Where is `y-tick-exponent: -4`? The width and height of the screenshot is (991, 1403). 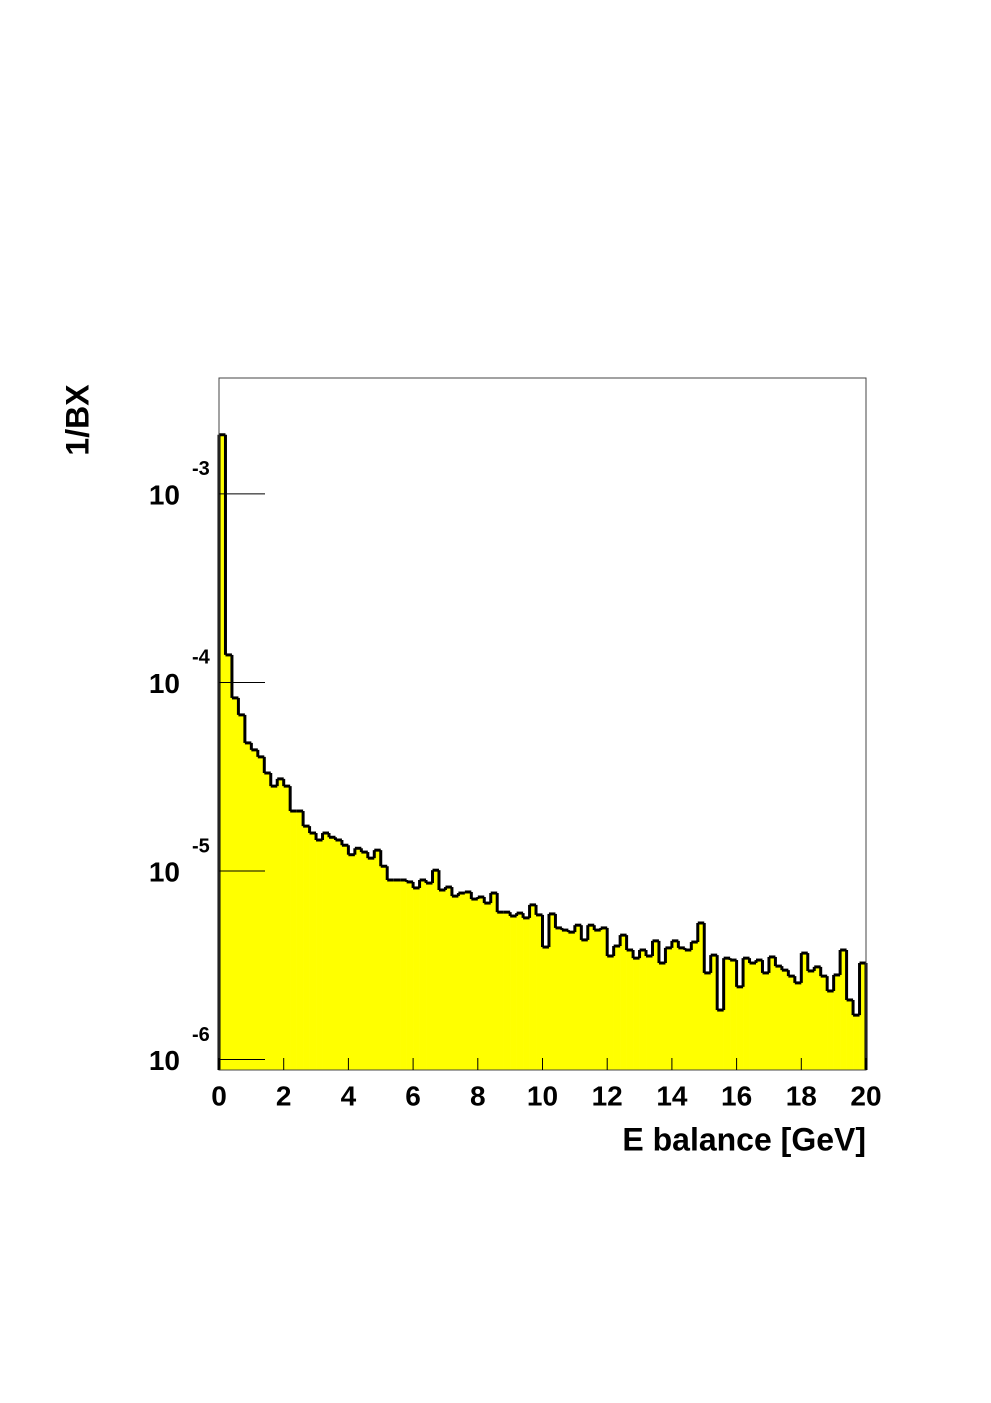
y-tick-exponent: -4 is located at coordinates (201, 658).